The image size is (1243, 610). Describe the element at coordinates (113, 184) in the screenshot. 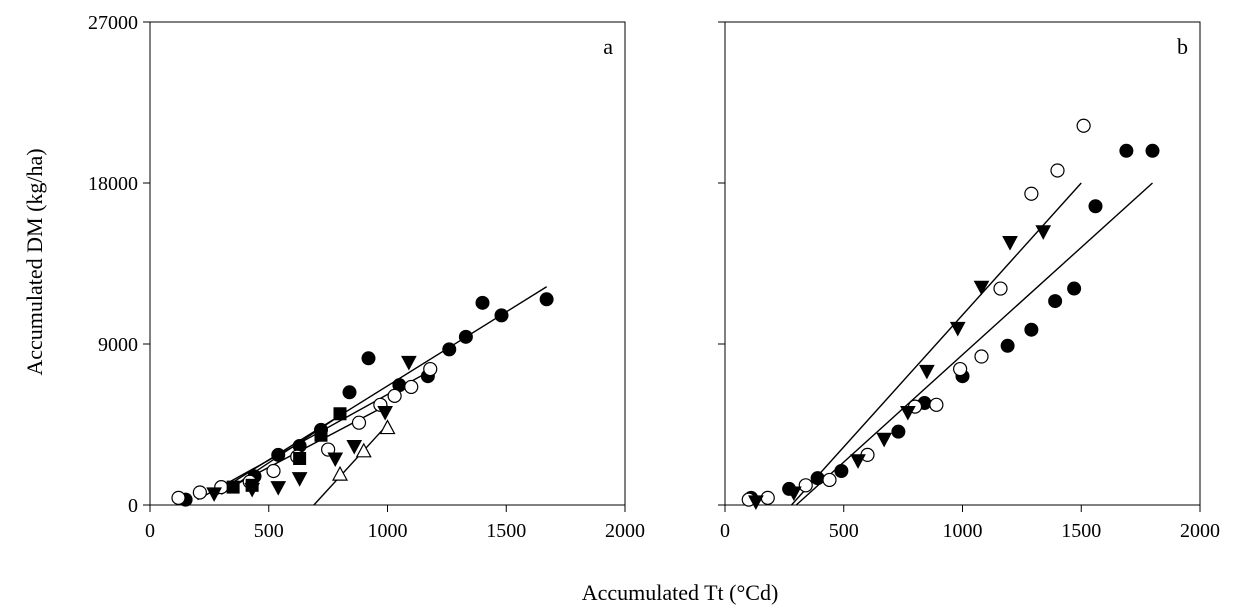

I see `y-tick-label: 18000` at that location.